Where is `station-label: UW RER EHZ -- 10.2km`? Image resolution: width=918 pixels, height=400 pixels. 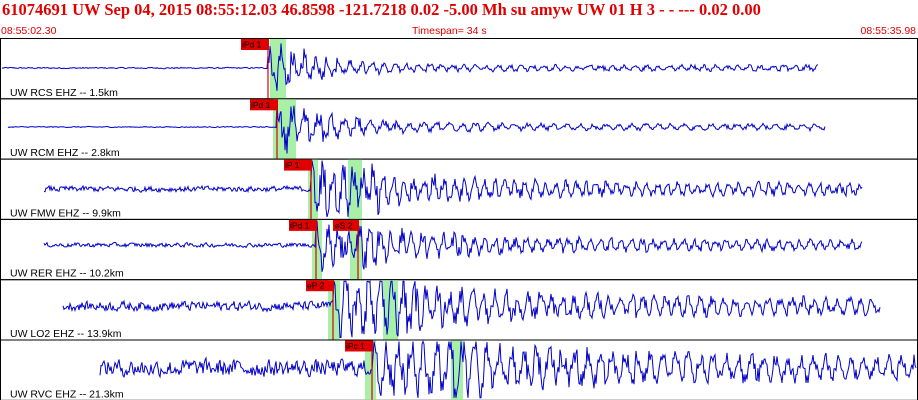
station-label: UW RER EHZ -- 10.2km is located at coordinates (67, 274).